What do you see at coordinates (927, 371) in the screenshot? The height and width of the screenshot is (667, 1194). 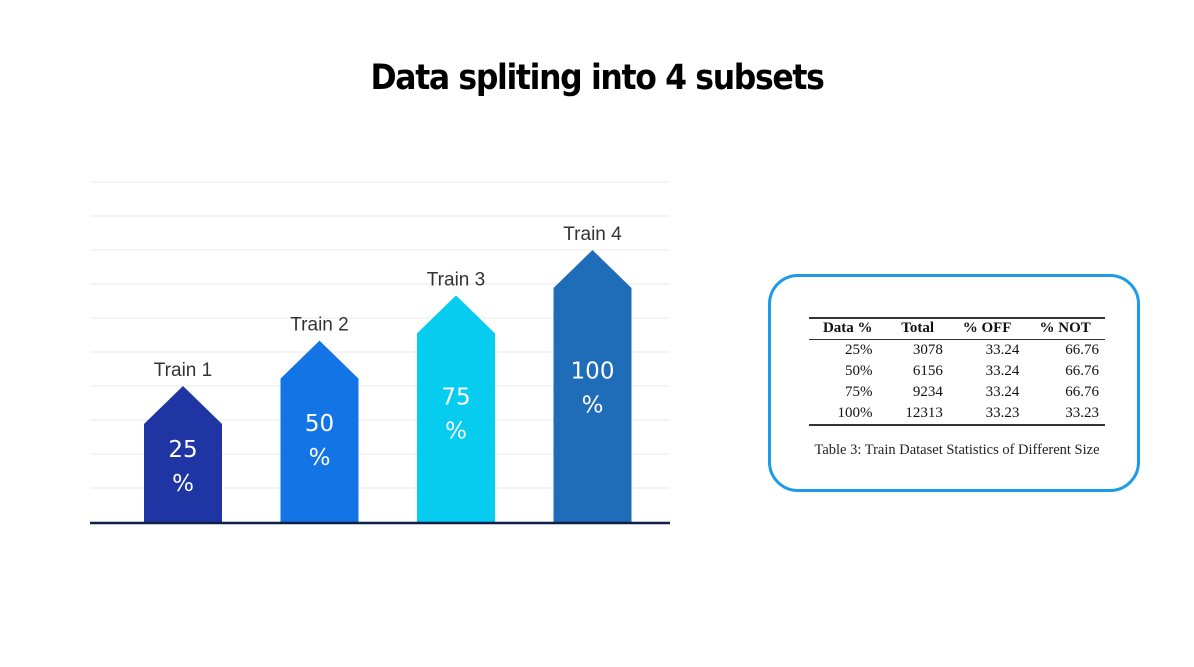 I see `table-cell: 6156` at bounding box center [927, 371].